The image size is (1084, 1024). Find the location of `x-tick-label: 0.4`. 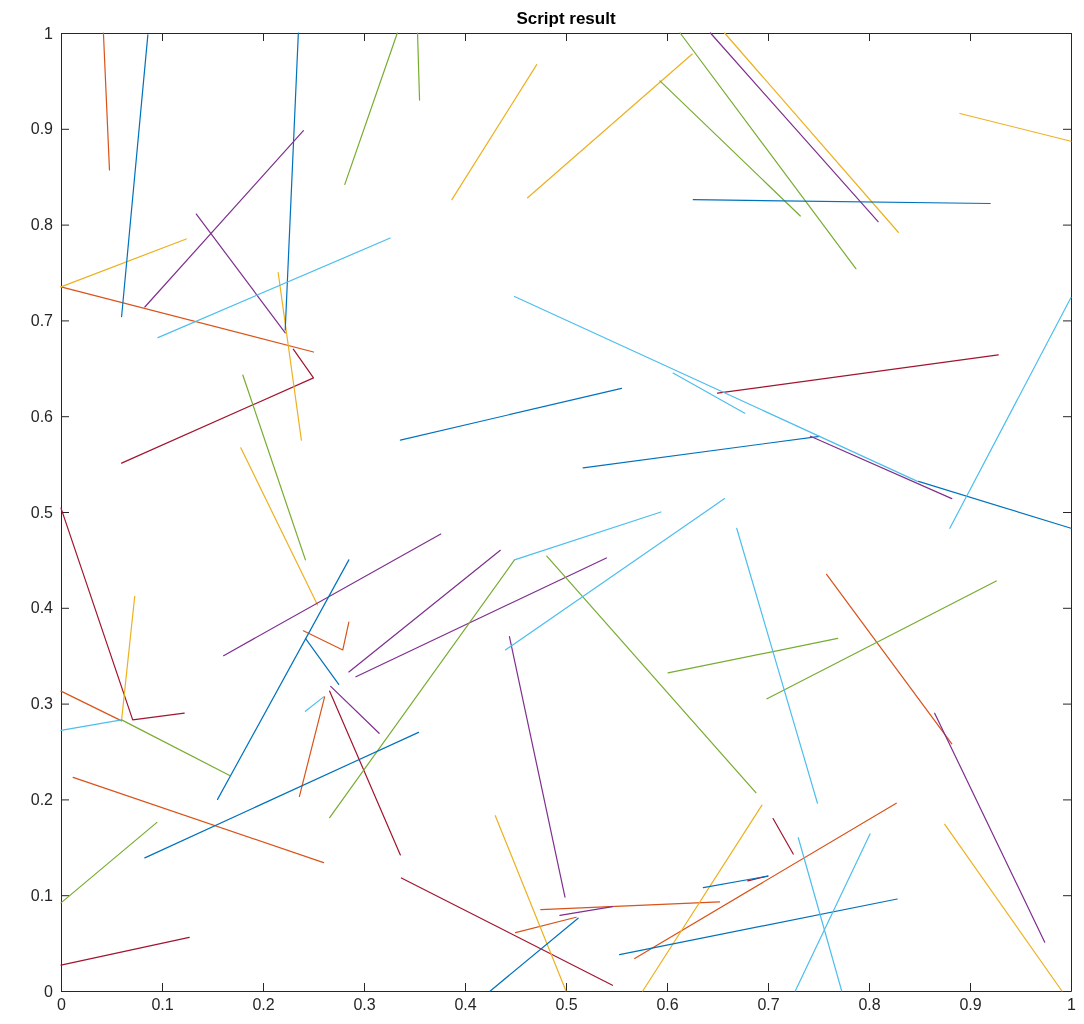

x-tick-label: 0.4 is located at coordinates (465, 1005).